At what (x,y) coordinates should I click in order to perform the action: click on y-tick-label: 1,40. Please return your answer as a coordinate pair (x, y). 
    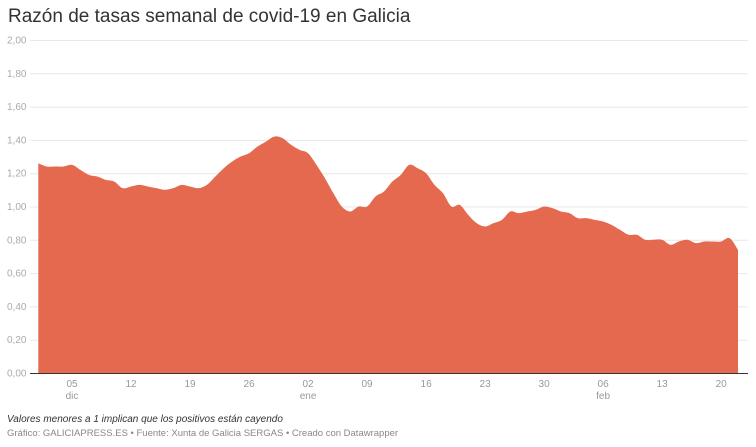
    Looking at the image, I should click on (17, 140).